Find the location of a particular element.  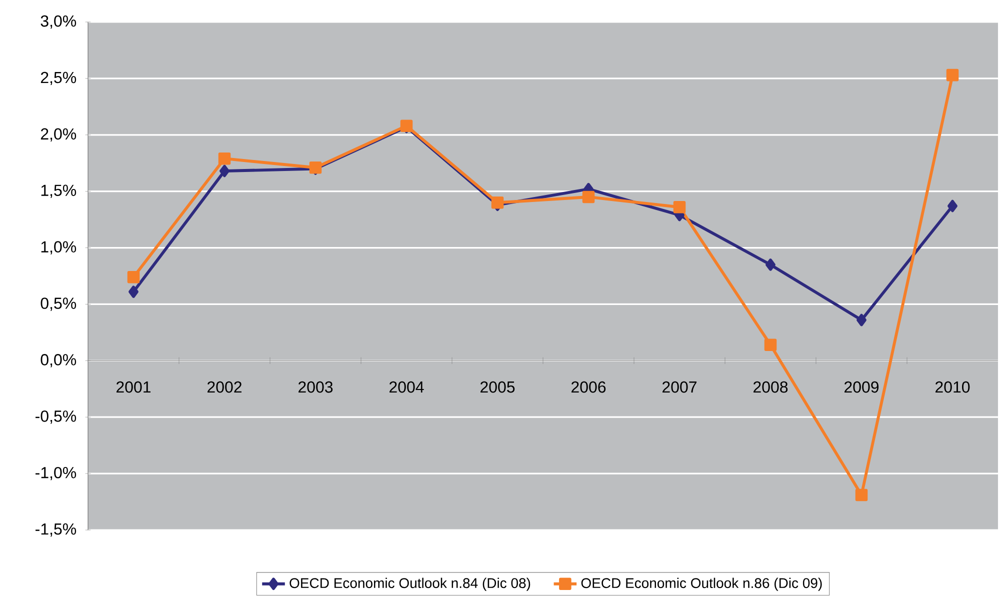

y-tick-label: -1,0% is located at coordinates (56, 473).